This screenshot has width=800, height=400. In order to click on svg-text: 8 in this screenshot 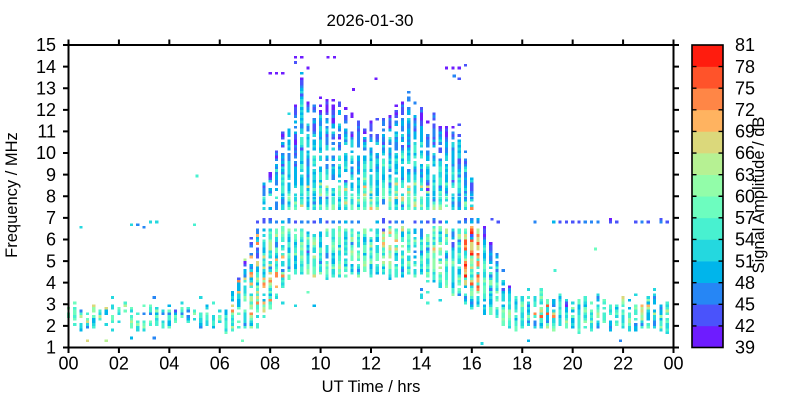, I will do `click(51, 196)`.